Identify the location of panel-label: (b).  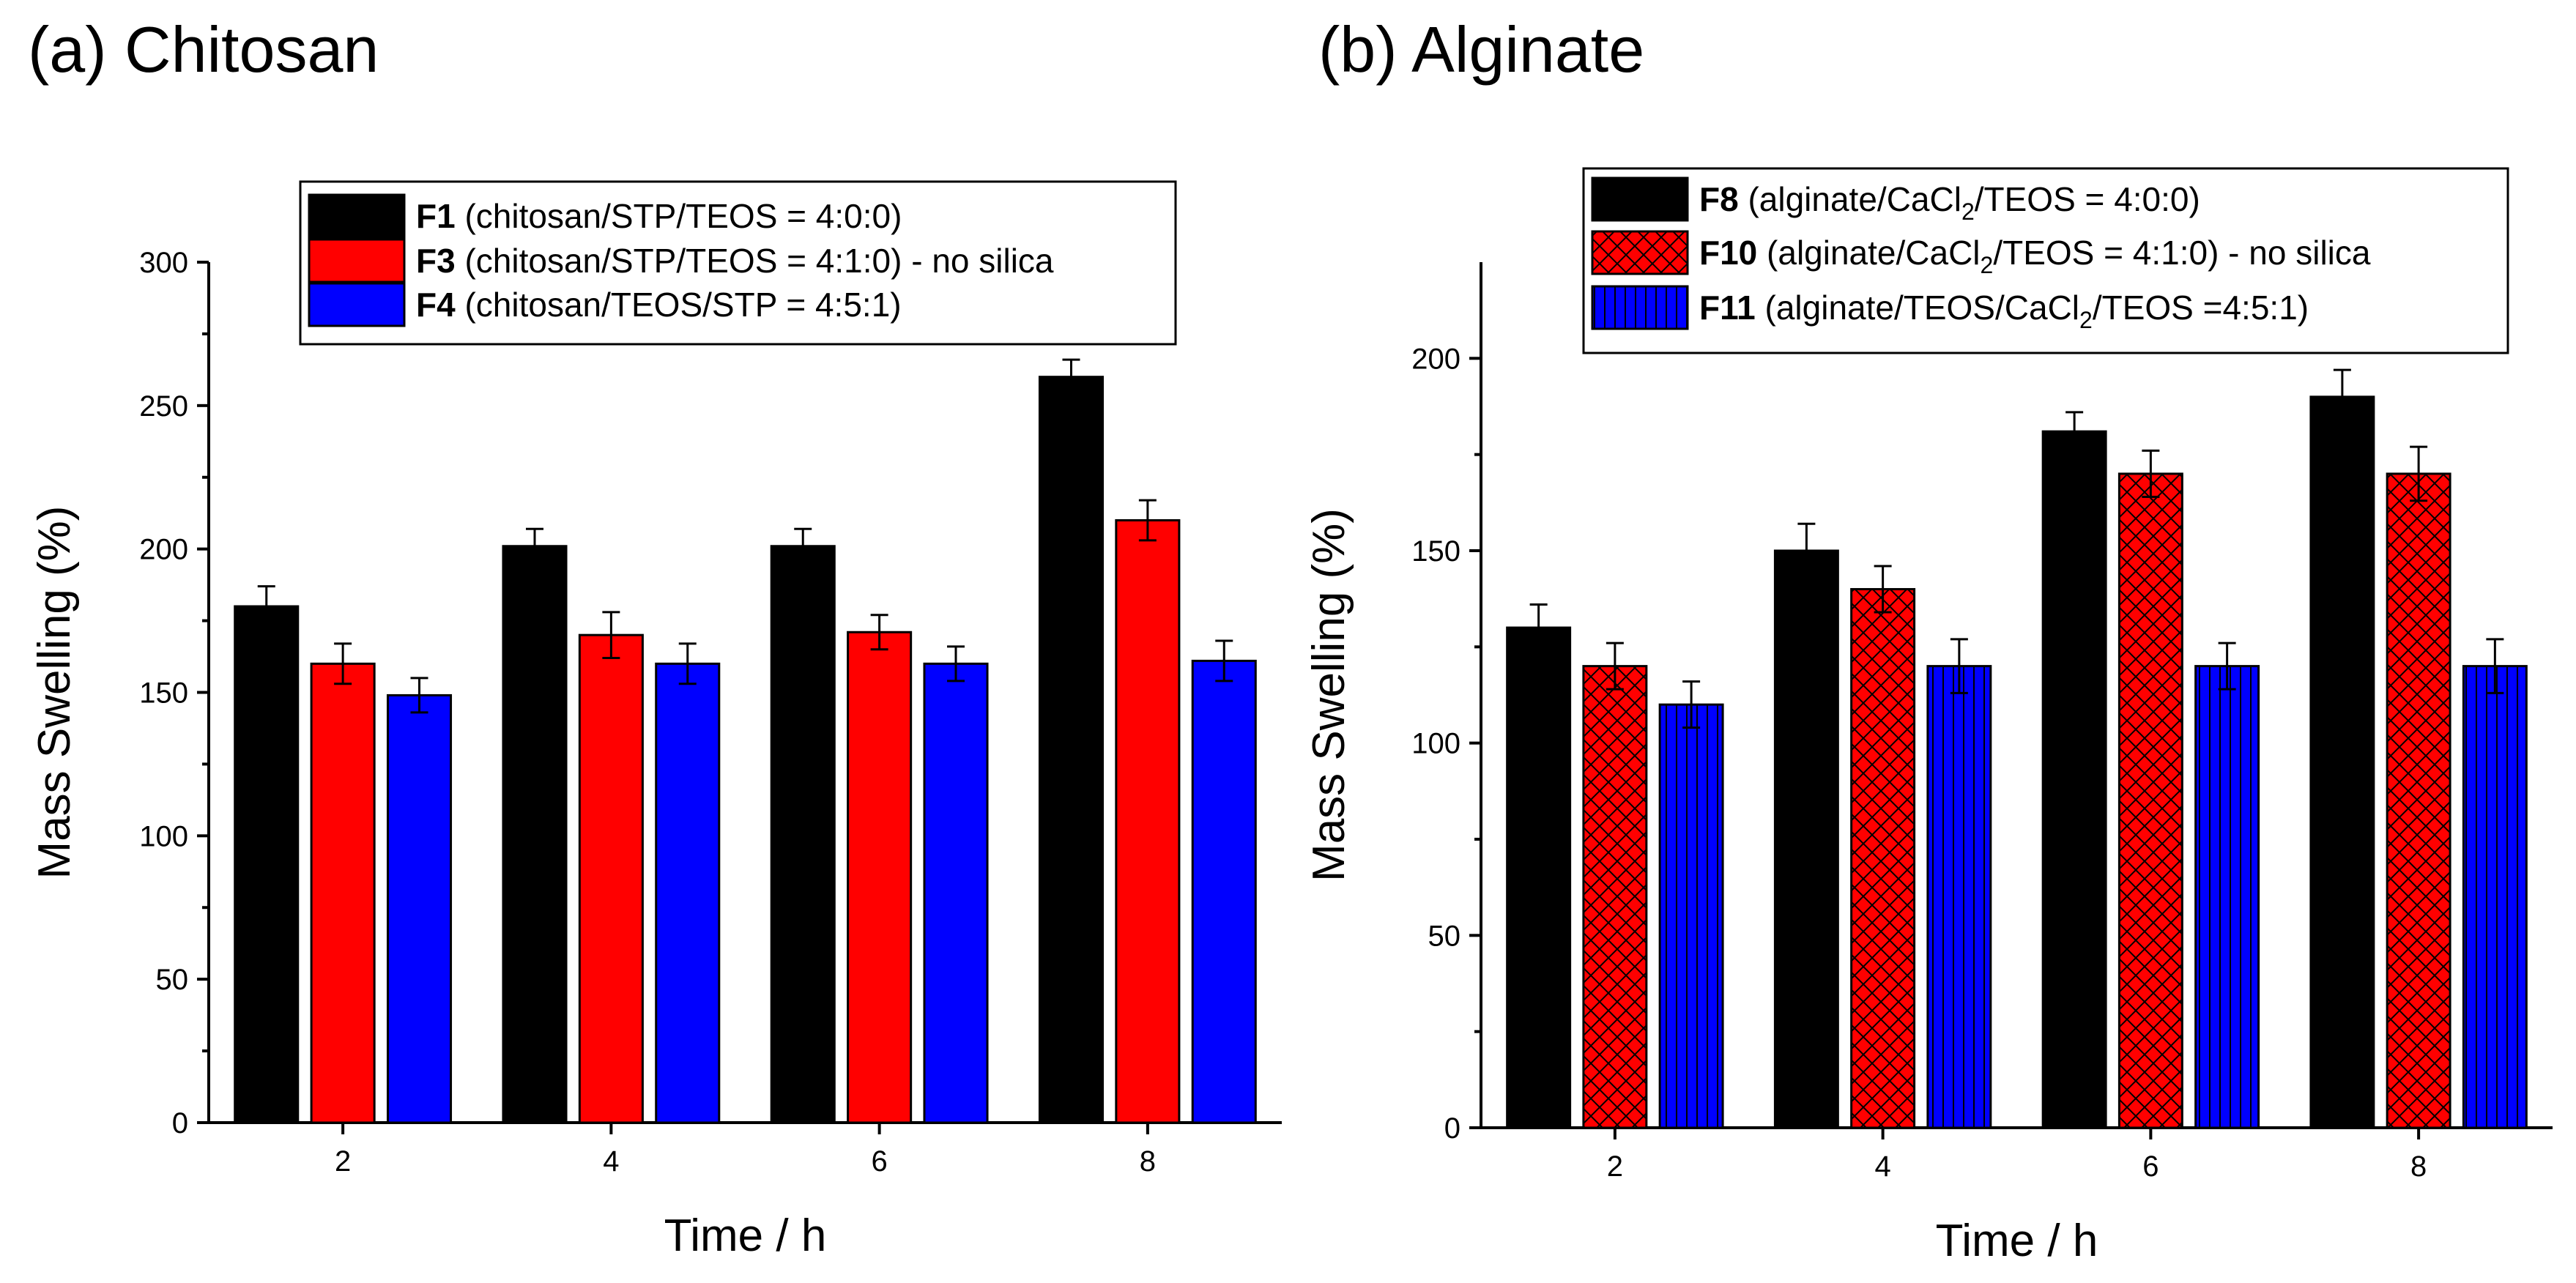
(1358, 50).